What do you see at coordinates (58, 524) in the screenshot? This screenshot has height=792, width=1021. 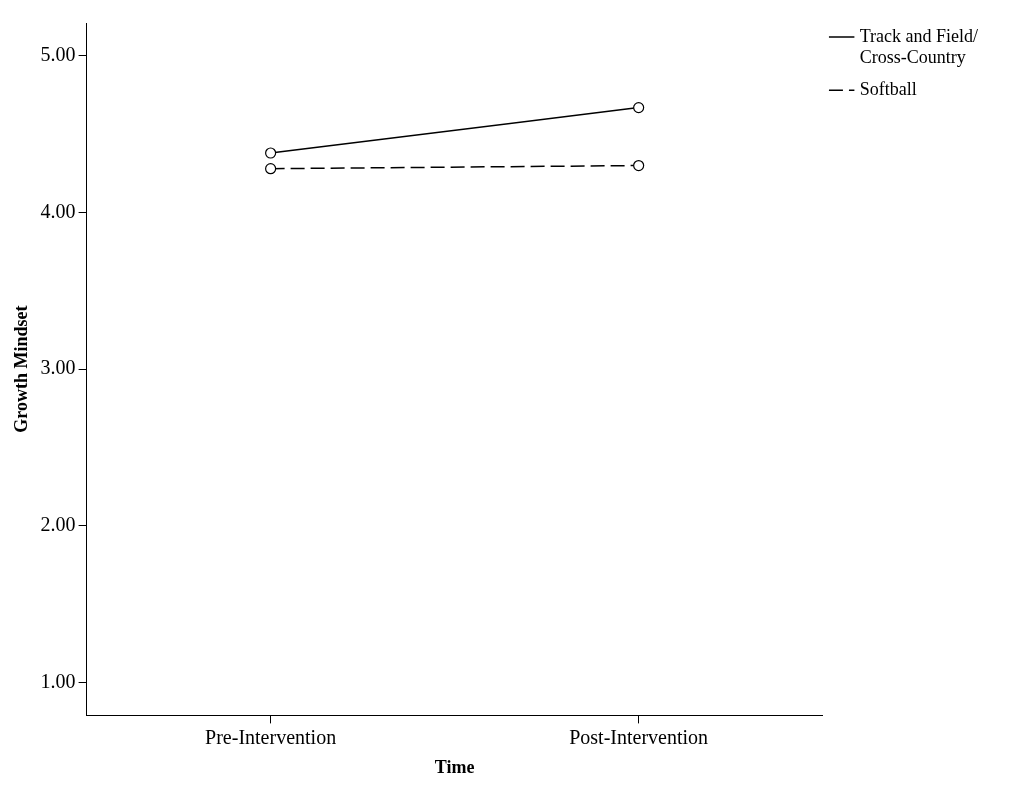 I see `y-tick-label: 2.00` at bounding box center [58, 524].